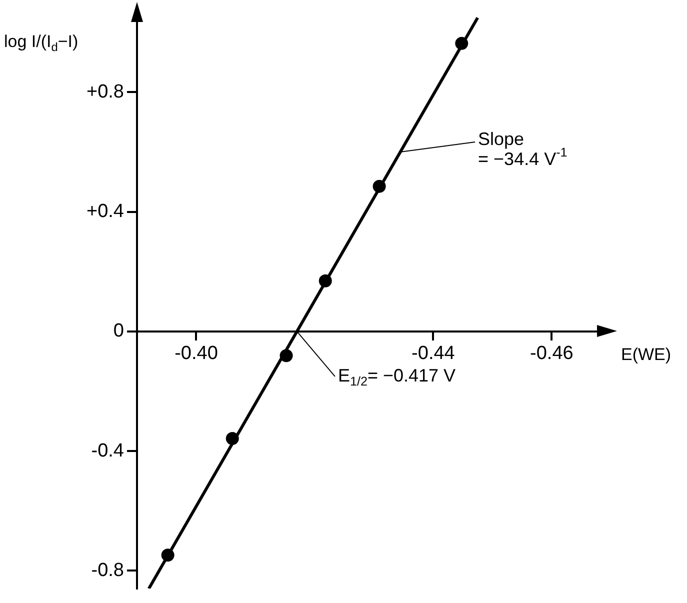 This screenshot has height=603, width=687. I want to click on x-axis-title: E(WE), so click(646, 354).